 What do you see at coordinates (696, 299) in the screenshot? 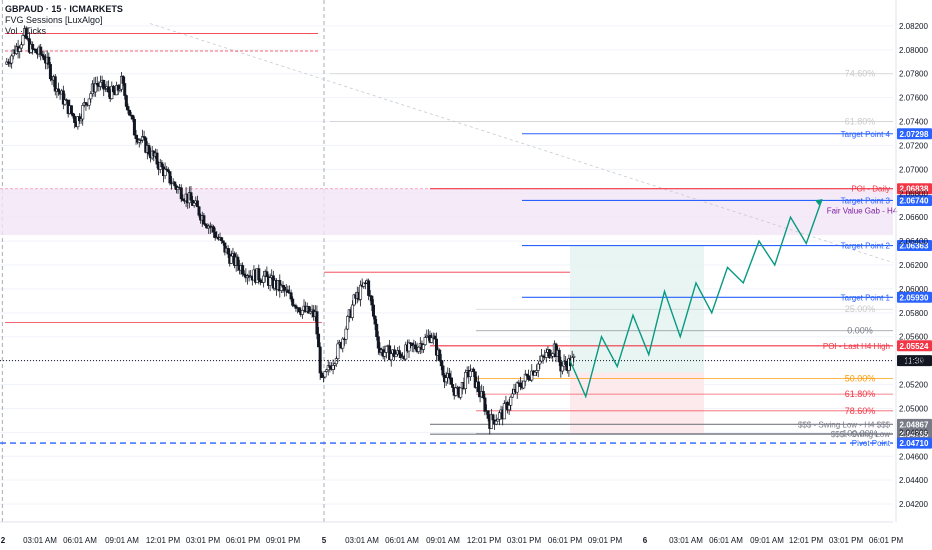
I see `projection-path` at bounding box center [696, 299].